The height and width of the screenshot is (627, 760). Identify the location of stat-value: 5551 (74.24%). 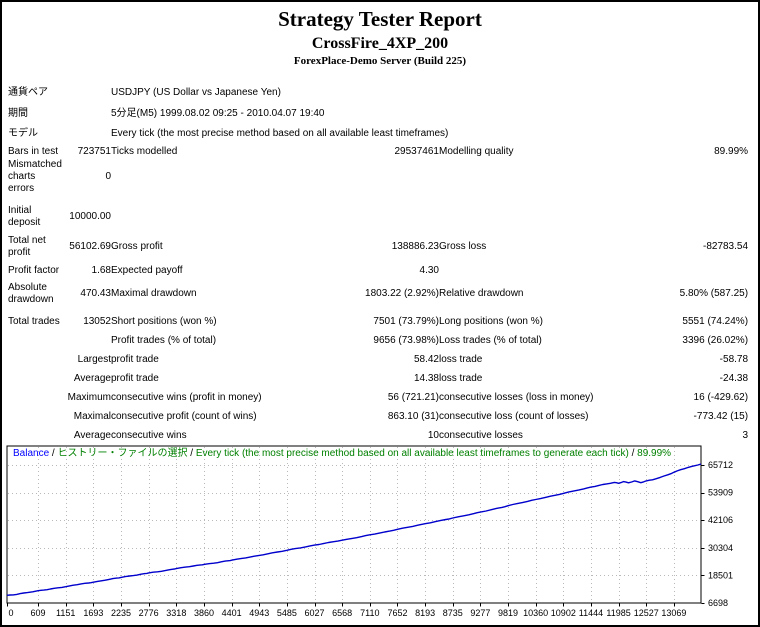
(715, 321).